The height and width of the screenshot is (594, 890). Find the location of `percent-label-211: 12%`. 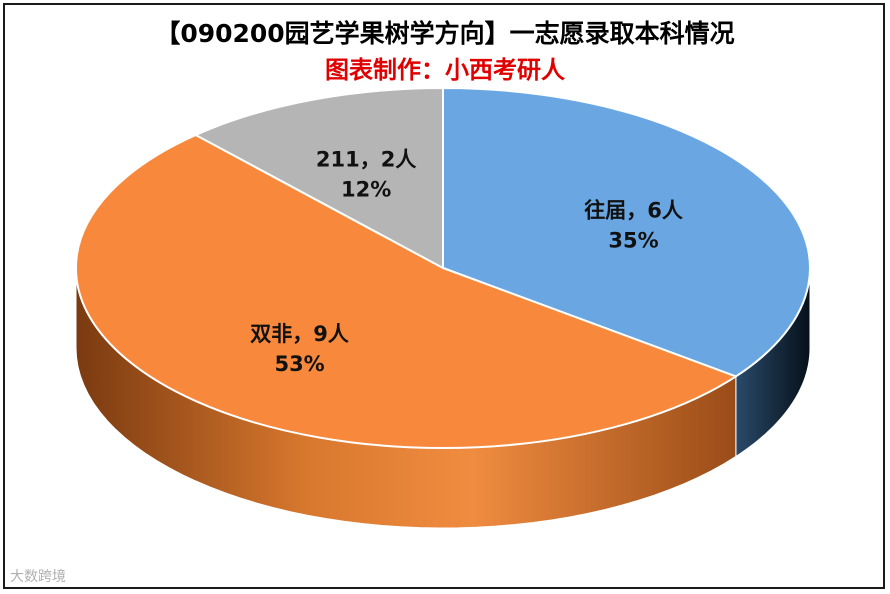

percent-label-211: 12% is located at coordinates (366, 190).